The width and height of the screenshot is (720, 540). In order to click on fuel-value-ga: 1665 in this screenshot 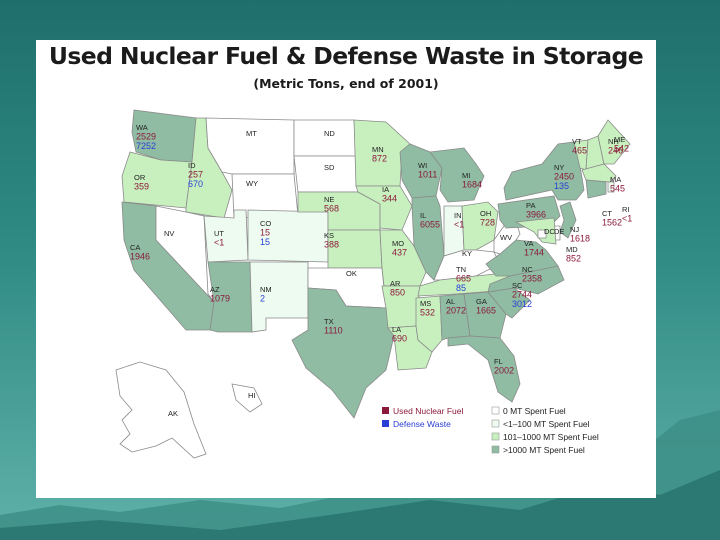, I will do `click(486, 311)`.